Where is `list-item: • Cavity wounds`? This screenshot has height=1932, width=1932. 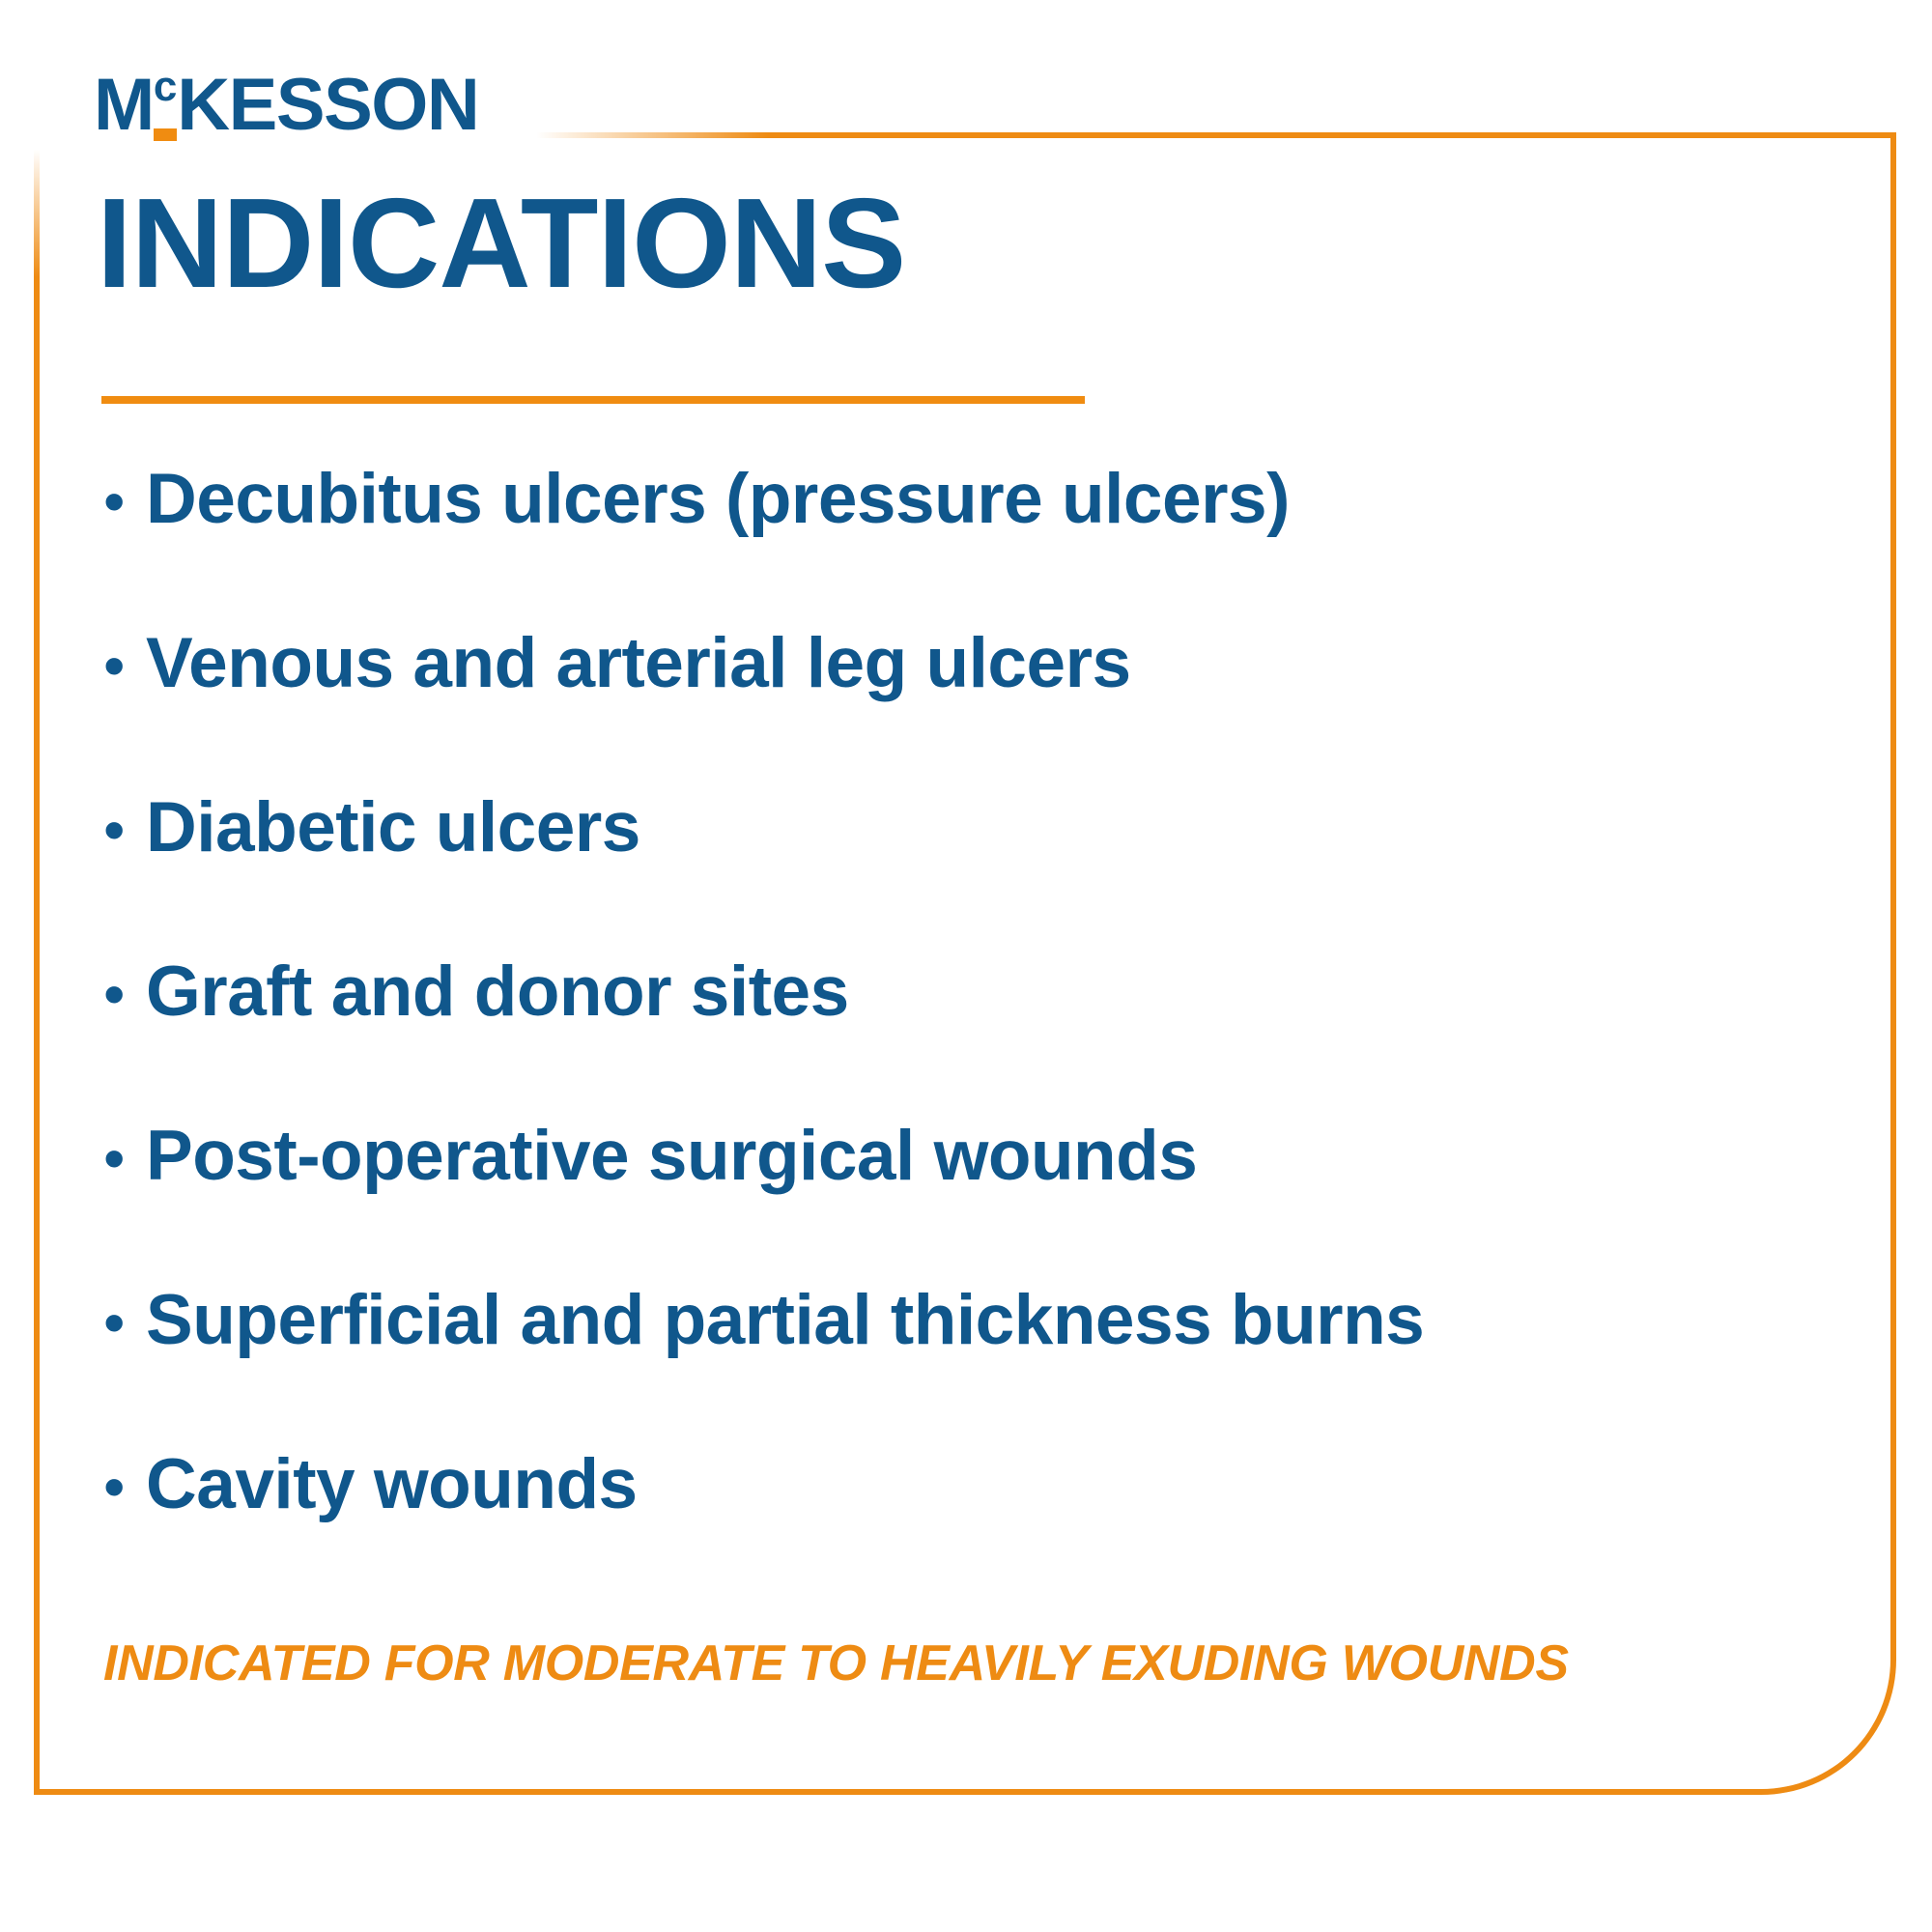 list-item: • Cavity wounds is located at coordinates (972, 1531).